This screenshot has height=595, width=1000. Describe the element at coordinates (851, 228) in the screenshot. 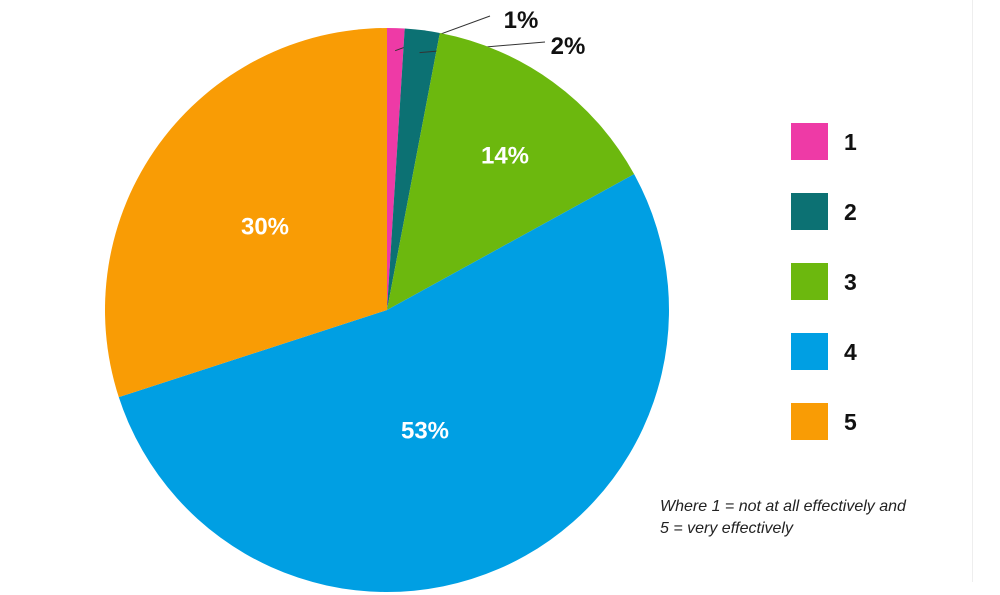

I see `legend-item-2: 2` at that location.